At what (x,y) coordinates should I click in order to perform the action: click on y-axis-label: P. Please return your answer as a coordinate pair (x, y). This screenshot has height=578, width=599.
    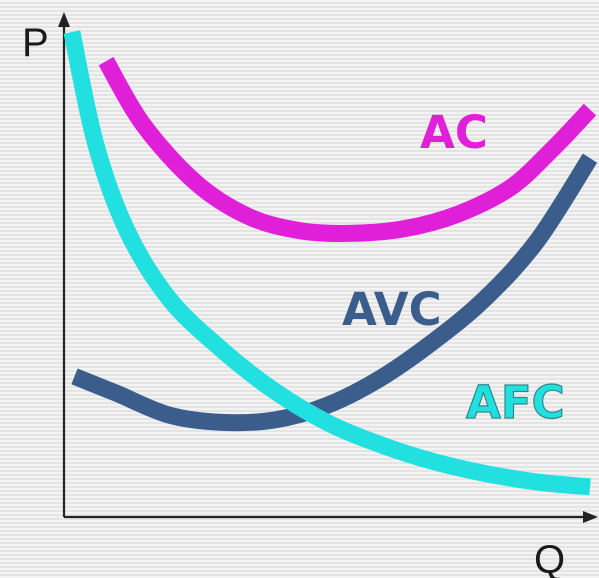
    Looking at the image, I should click on (35, 43).